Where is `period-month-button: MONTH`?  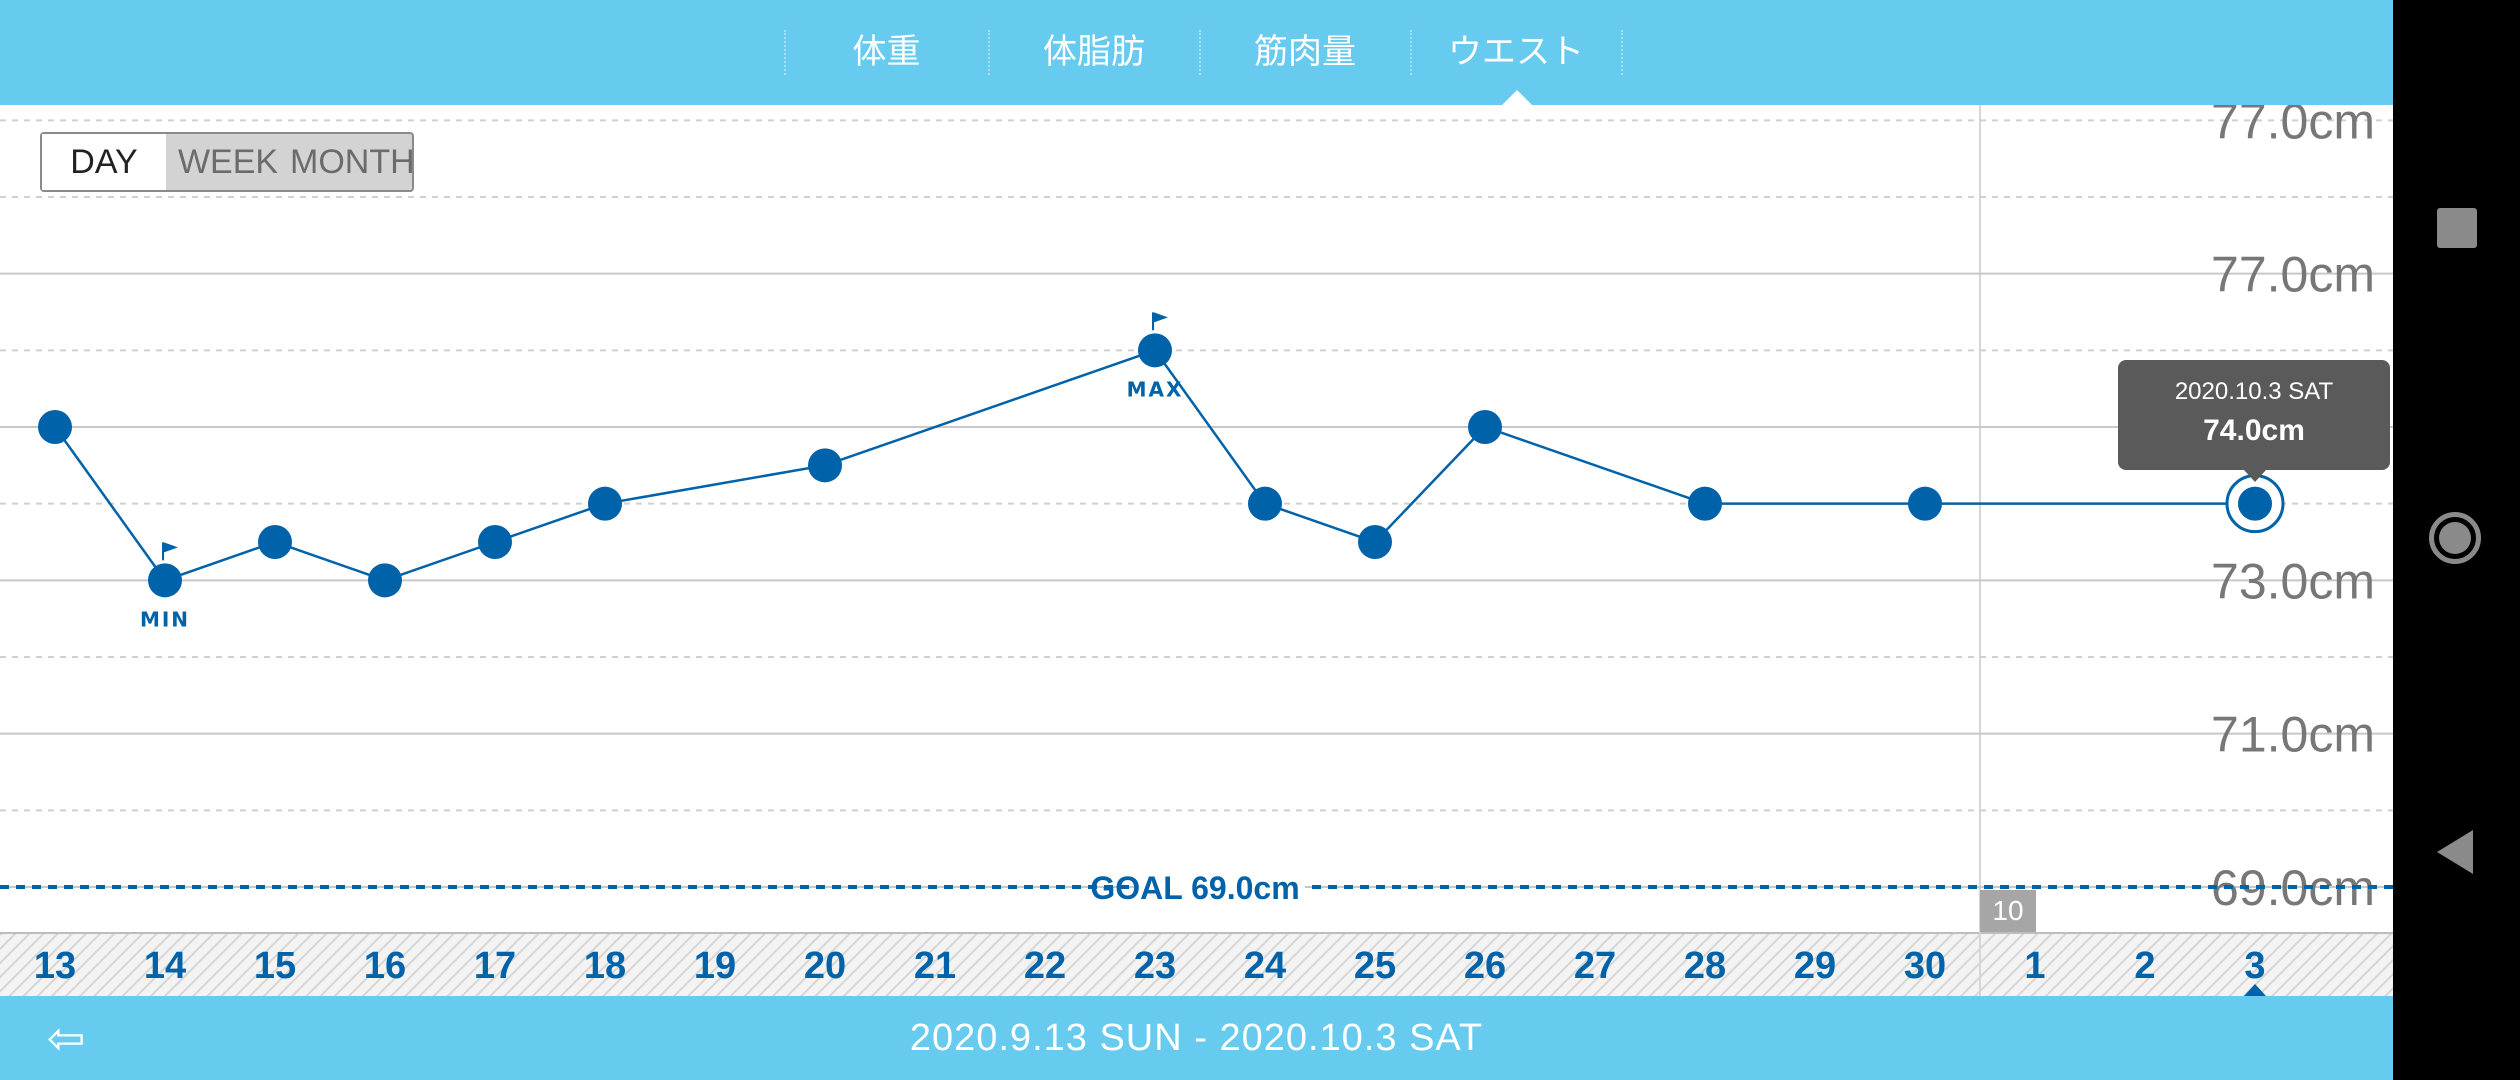
period-month-button: MONTH is located at coordinates (352, 162).